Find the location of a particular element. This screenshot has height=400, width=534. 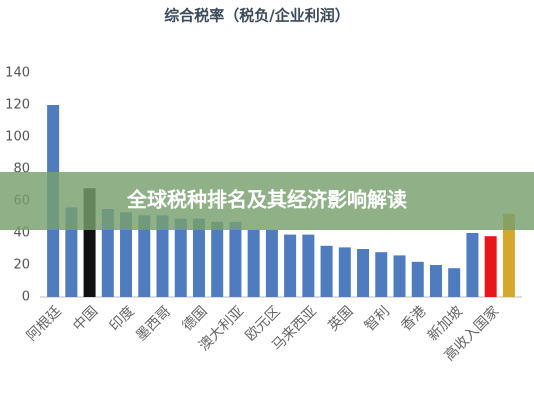

x-tick-label: 中国 is located at coordinates (85, 318).